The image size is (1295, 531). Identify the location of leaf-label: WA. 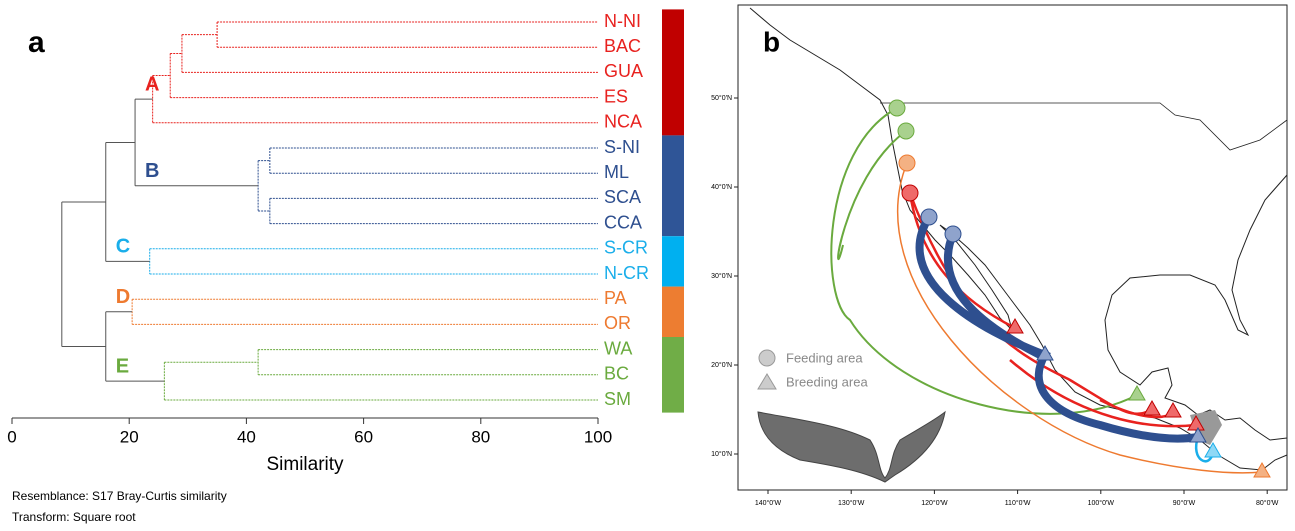
(618, 348).